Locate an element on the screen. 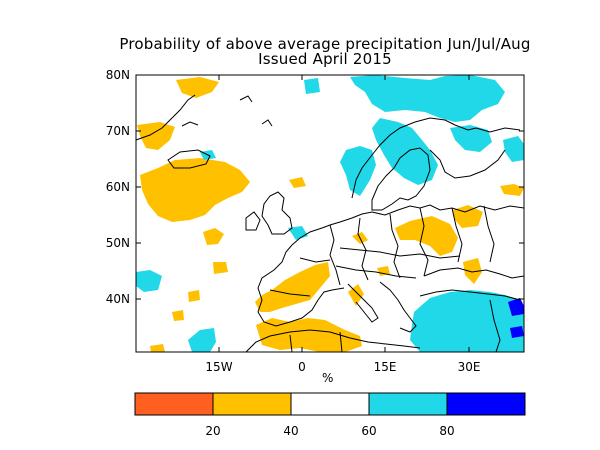 This screenshot has height=450, width=600. strongly-above-regions is located at coordinates (516, 318).